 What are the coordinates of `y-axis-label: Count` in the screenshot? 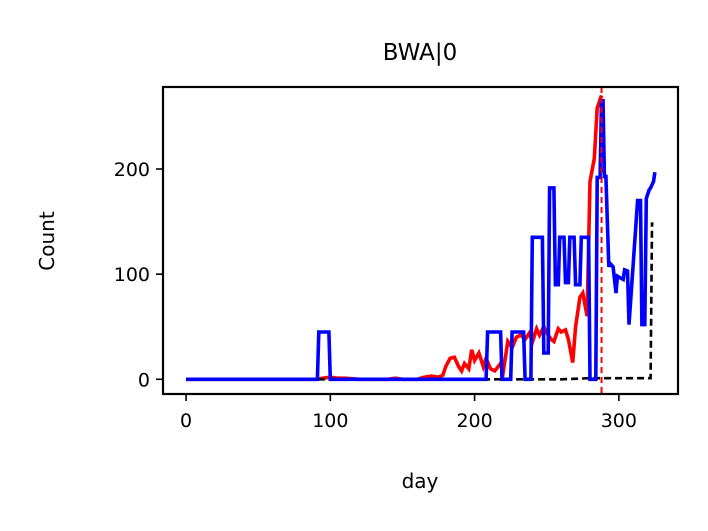 It's located at (47, 241).